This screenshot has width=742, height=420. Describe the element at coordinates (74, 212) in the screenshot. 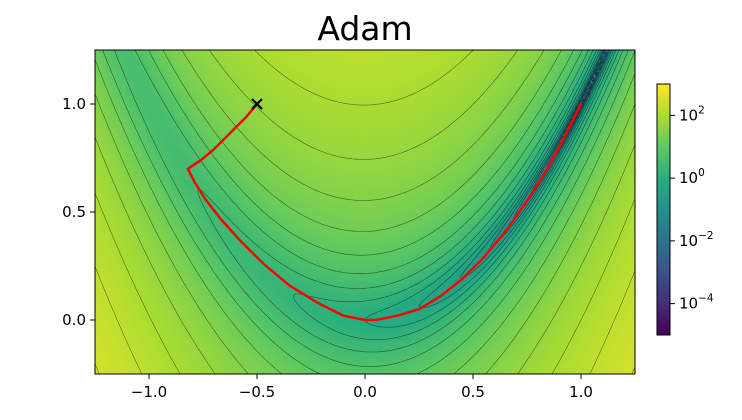

I see `y-tick-label: 0.5` at that location.